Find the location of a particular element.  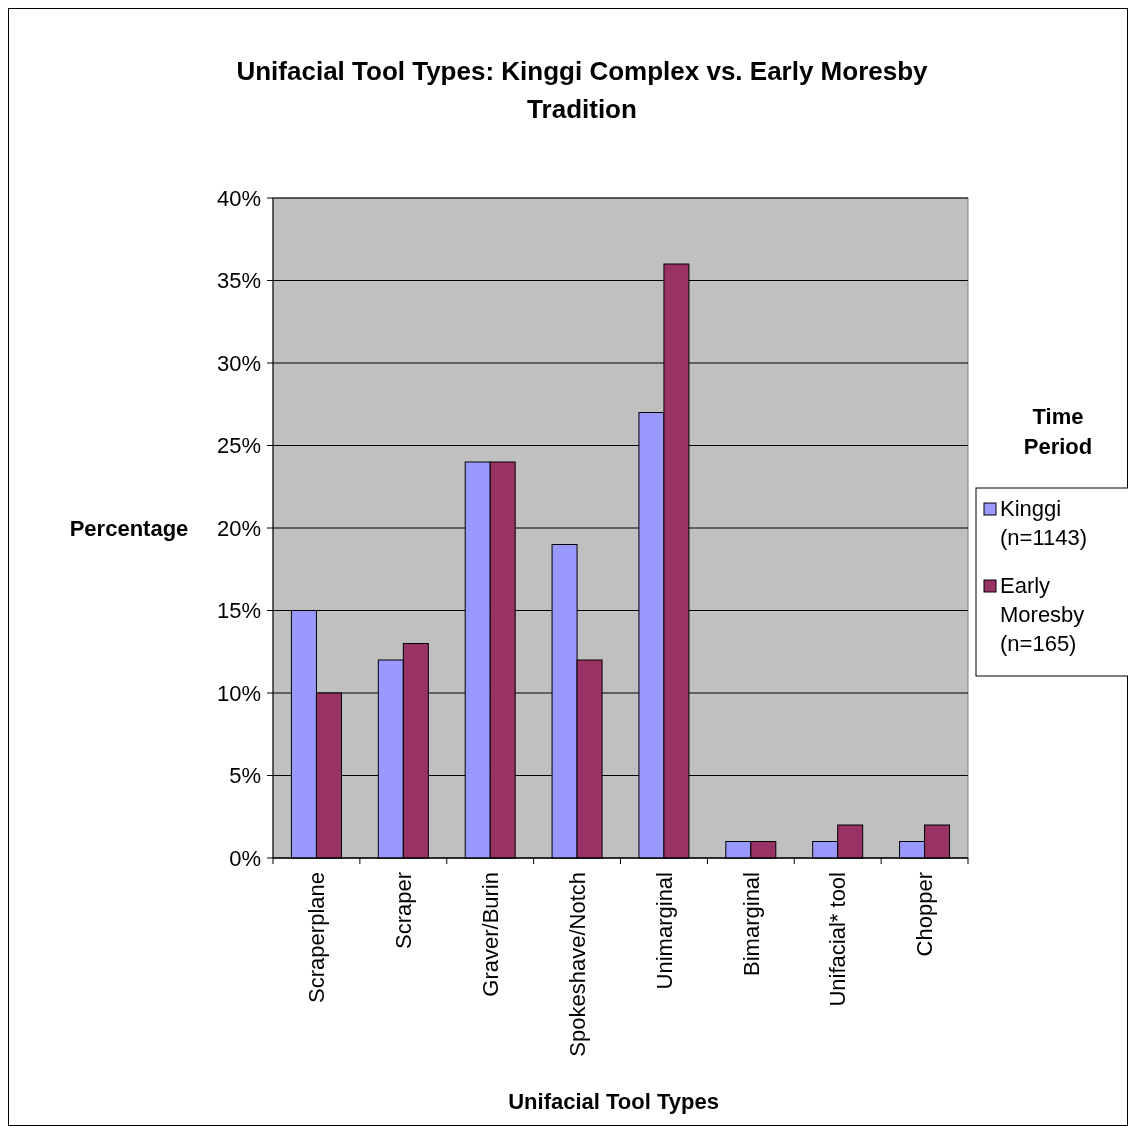

y-tick-label: 15% is located at coordinates (238, 611).